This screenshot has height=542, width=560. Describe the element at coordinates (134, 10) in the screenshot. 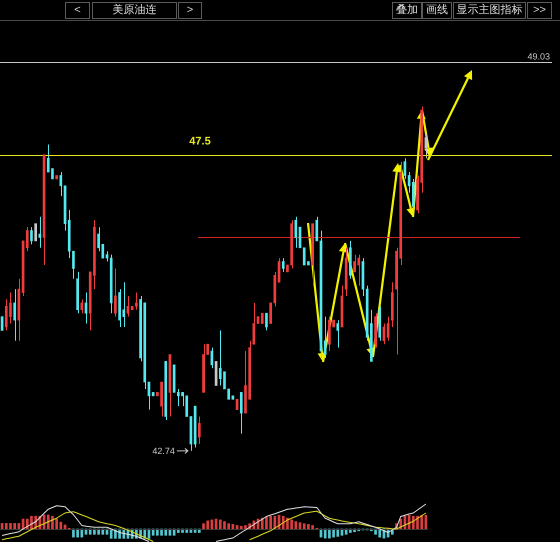

I see `chart-title: 美原油连` at that location.